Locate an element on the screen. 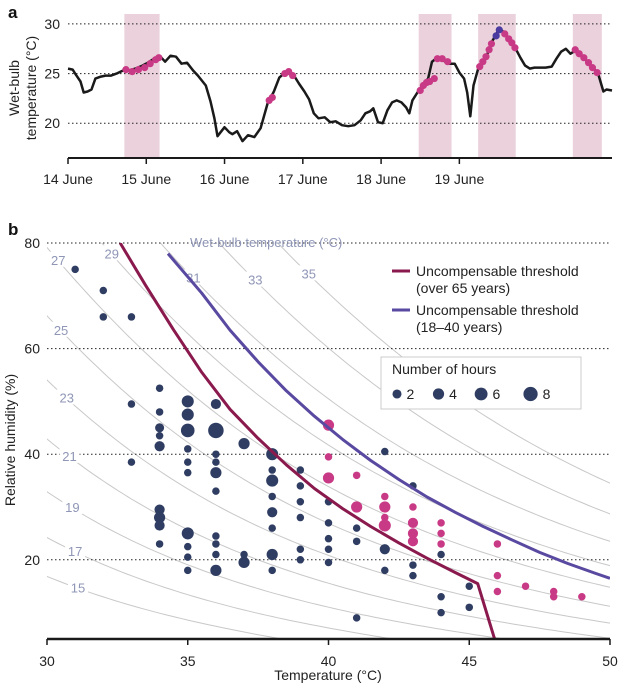 The width and height of the screenshot is (624, 685). panel-a-y-label-line2: temperature (°C) is located at coordinates (31, 88).